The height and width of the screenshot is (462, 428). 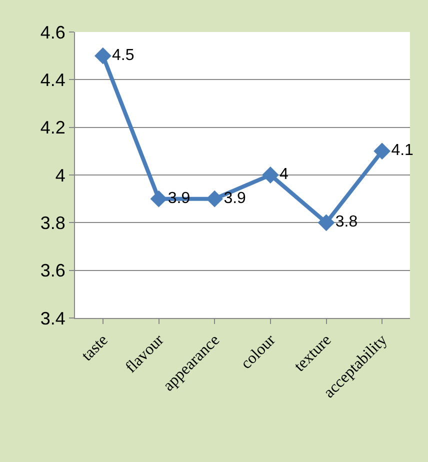 I want to click on y-tick-label: 4, so click(x=60, y=175).